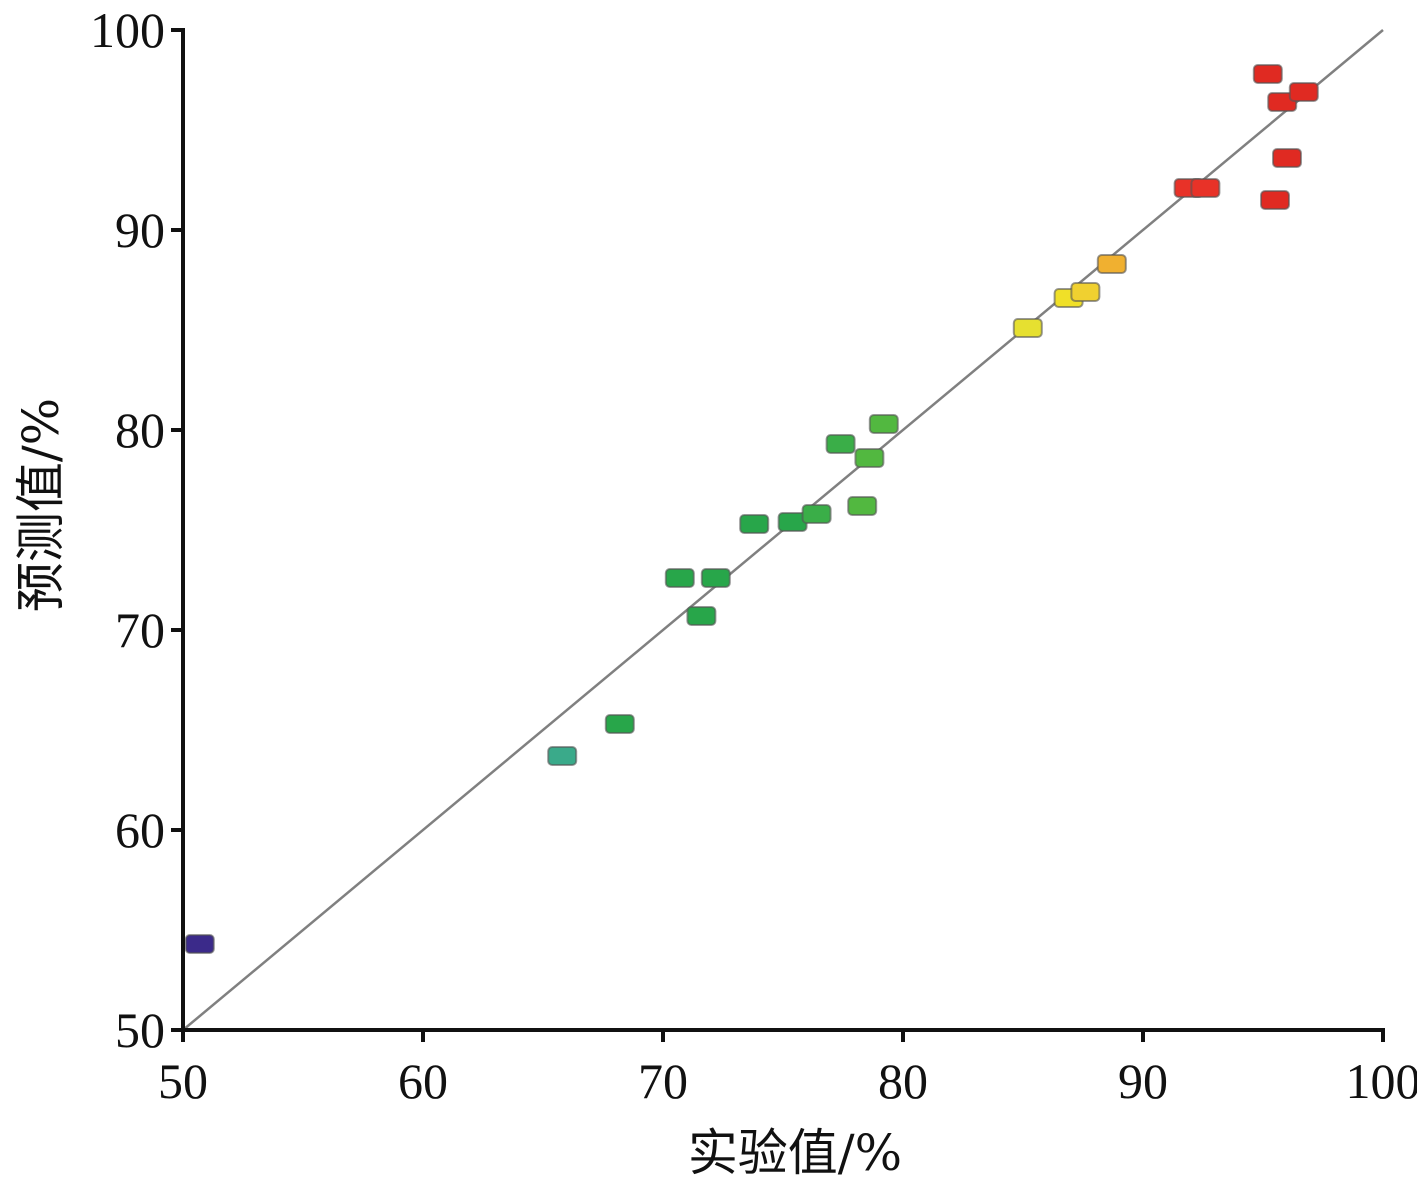 The height and width of the screenshot is (1181, 1417). I want to click on x-tick-label: 80, so click(903, 1081).